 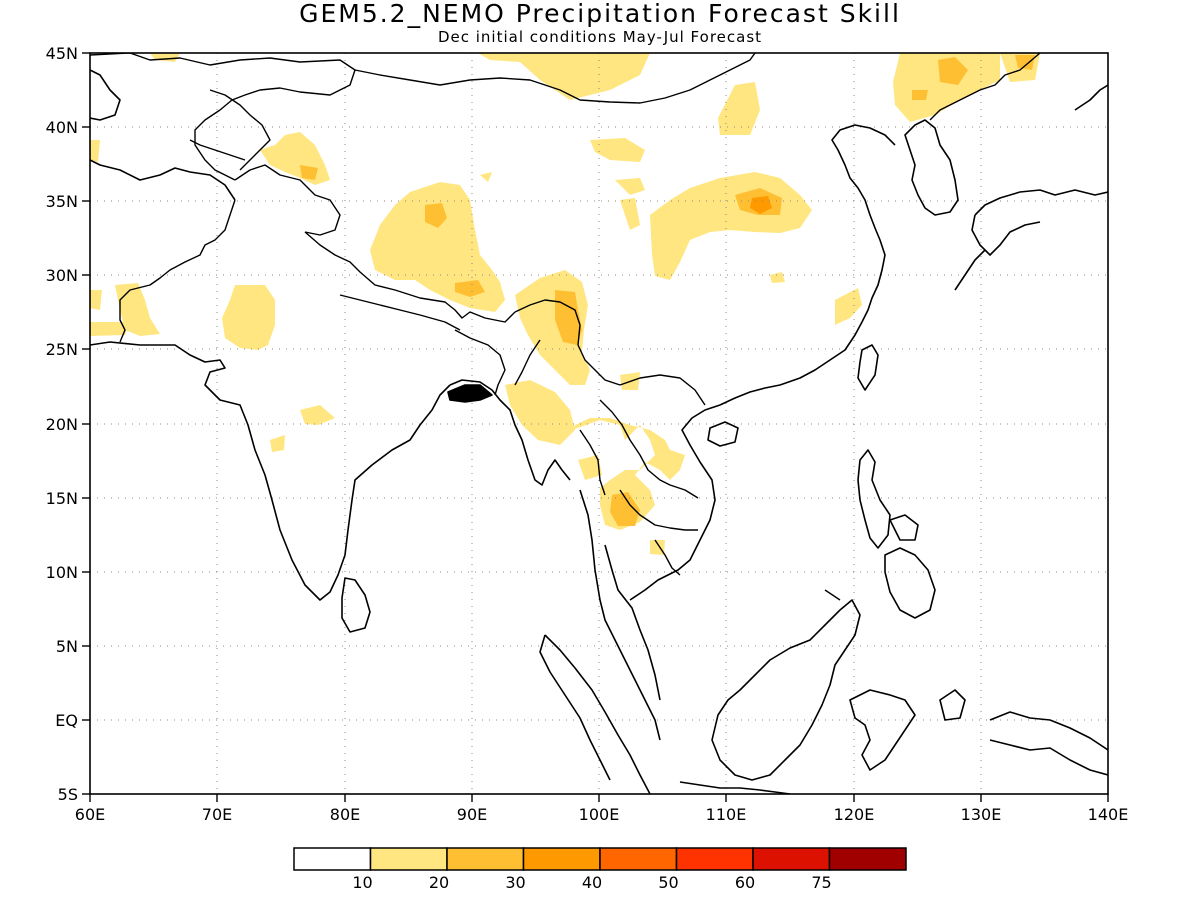 I want to click on lon-tick-label: 110E, so click(x=726, y=814).